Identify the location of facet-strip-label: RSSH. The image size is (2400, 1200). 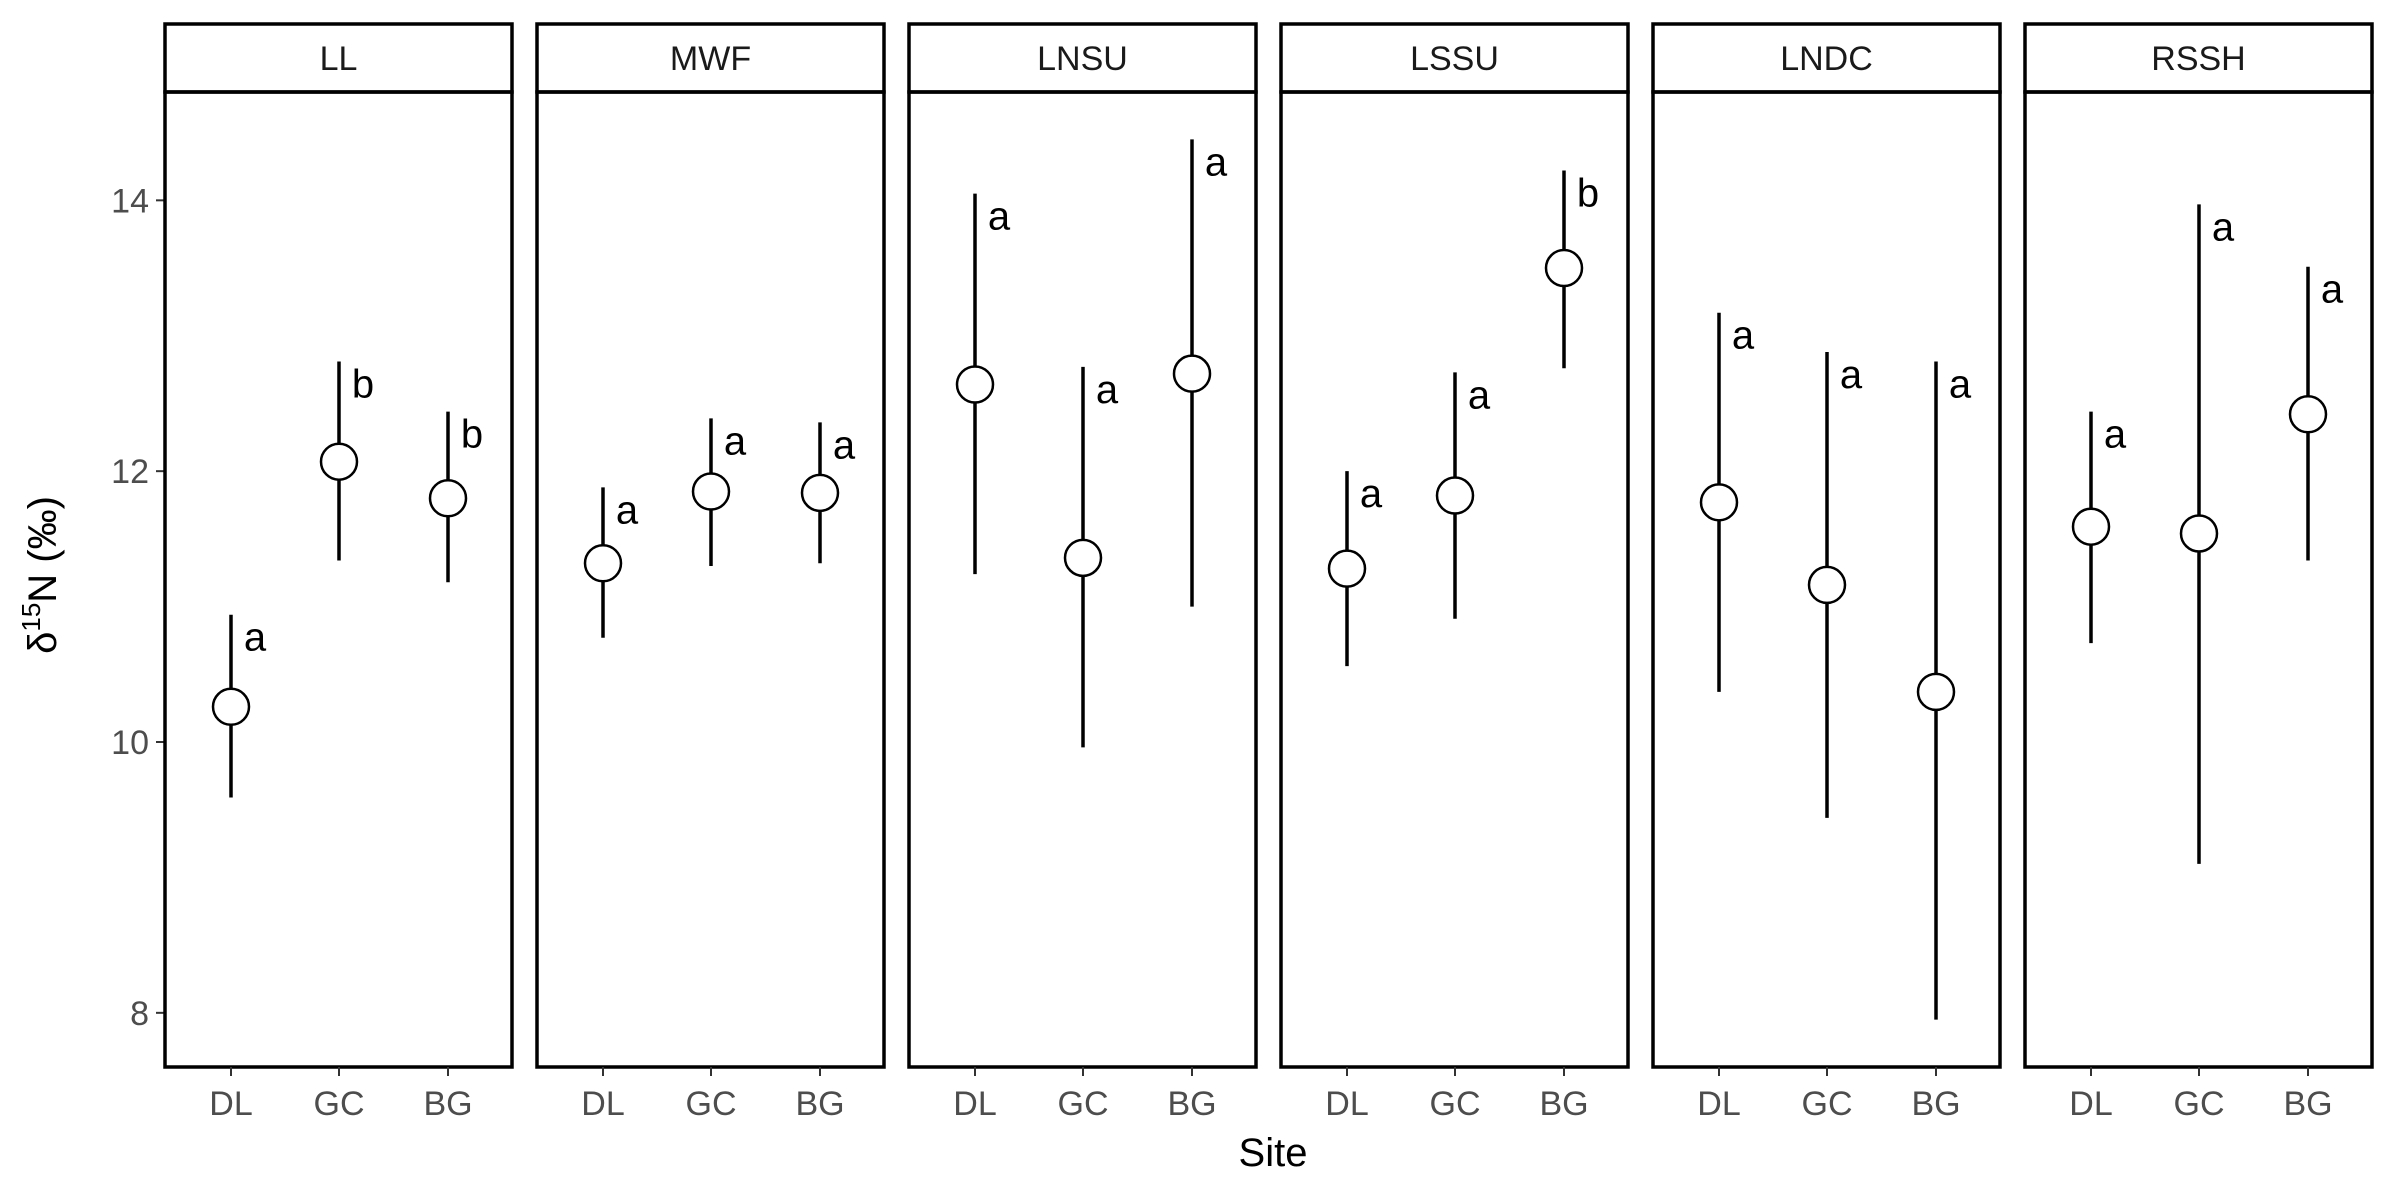
(2198, 59).